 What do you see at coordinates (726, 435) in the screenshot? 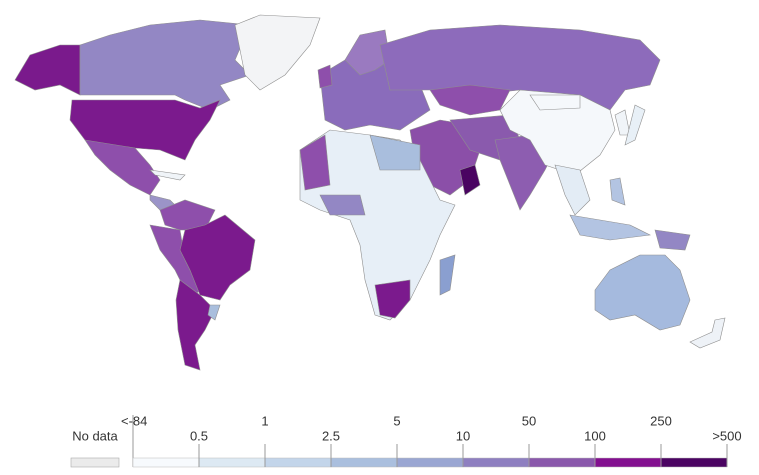
I see `legend-tick-label: >500` at bounding box center [726, 435].